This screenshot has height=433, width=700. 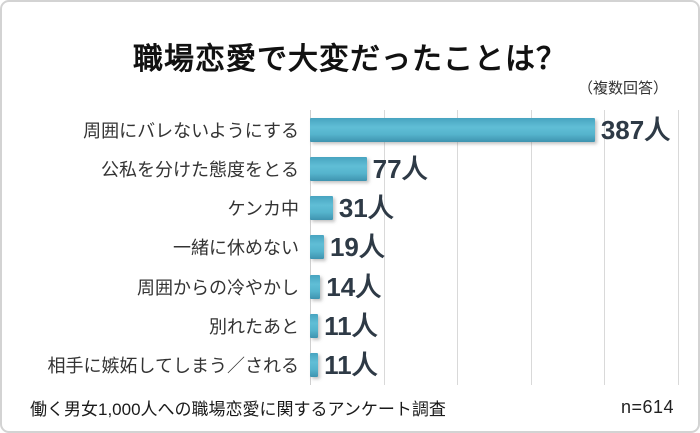 What do you see at coordinates (622, 88) in the screenshot?
I see `chart-subtitle: （複数回答）` at bounding box center [622, 88].